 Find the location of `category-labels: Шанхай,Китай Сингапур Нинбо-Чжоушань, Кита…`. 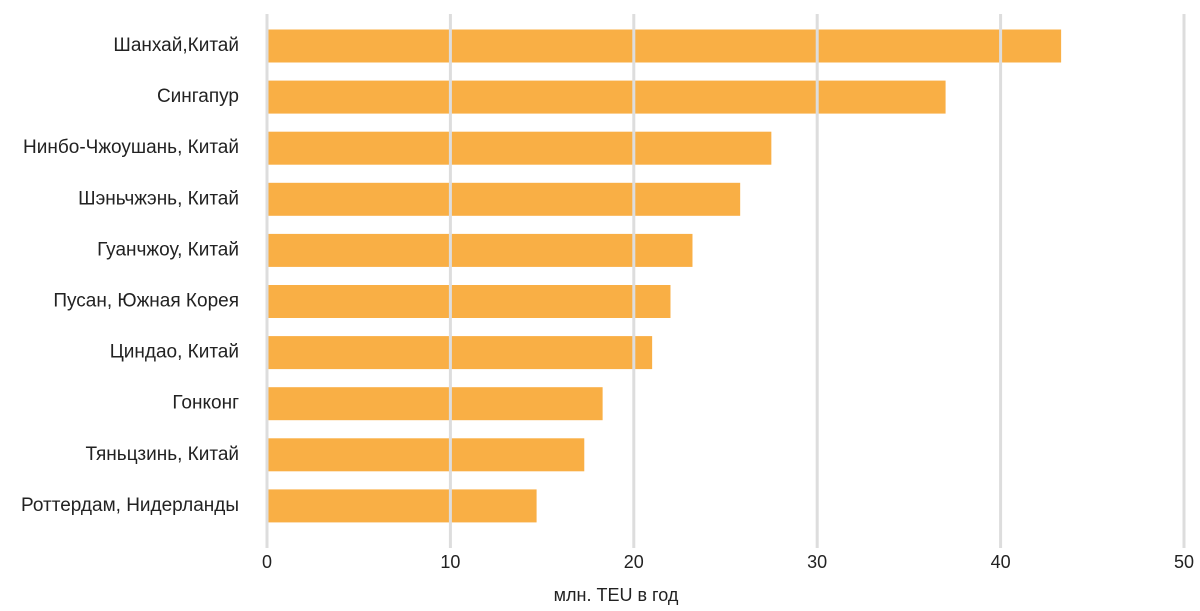

category-labels: Шанхай,Китай Сингапур Нинбо-Чжоушань, Кита… is located at coordinates (130, 275).